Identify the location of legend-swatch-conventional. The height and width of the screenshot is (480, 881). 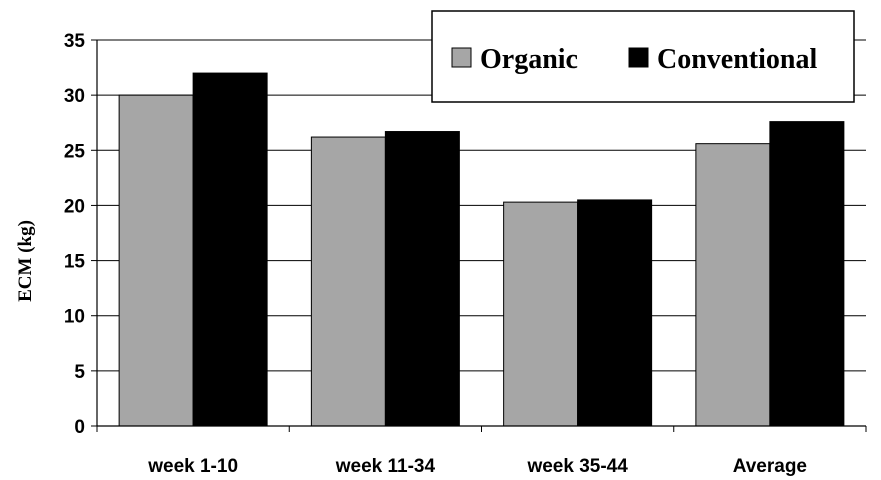
(638, 57).